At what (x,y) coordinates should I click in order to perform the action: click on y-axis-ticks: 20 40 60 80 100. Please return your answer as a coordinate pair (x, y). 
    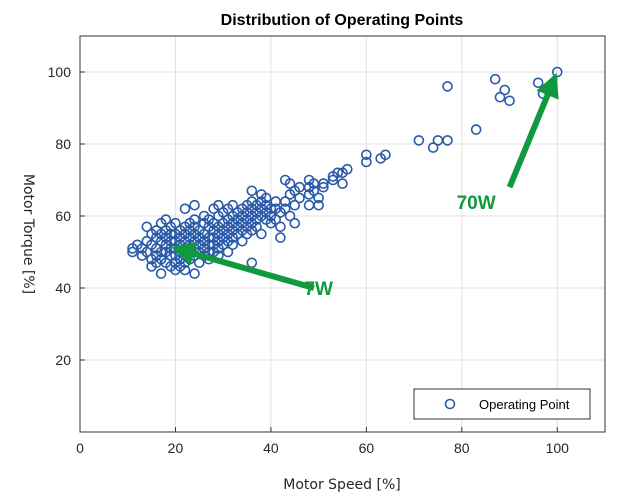
    Looking at the image, I should click on (66, 216).